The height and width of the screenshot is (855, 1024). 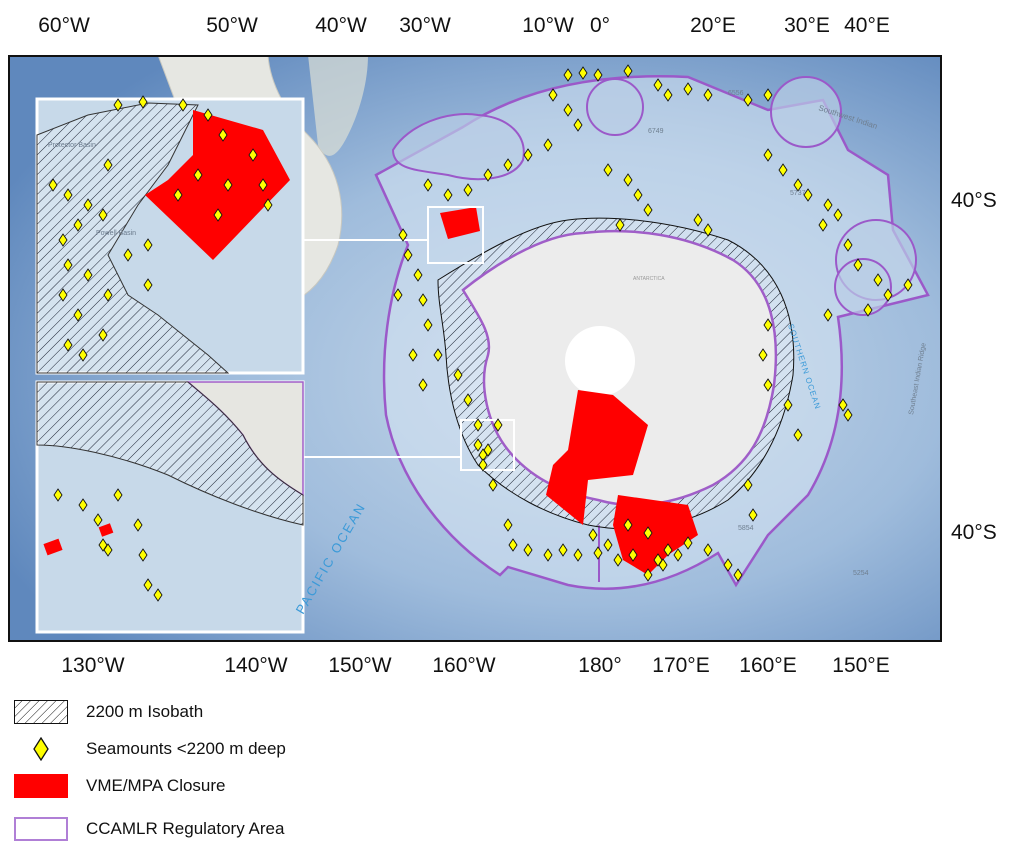 I want to click on ccamlr-subarea-heard, so click(x=863, y=287).